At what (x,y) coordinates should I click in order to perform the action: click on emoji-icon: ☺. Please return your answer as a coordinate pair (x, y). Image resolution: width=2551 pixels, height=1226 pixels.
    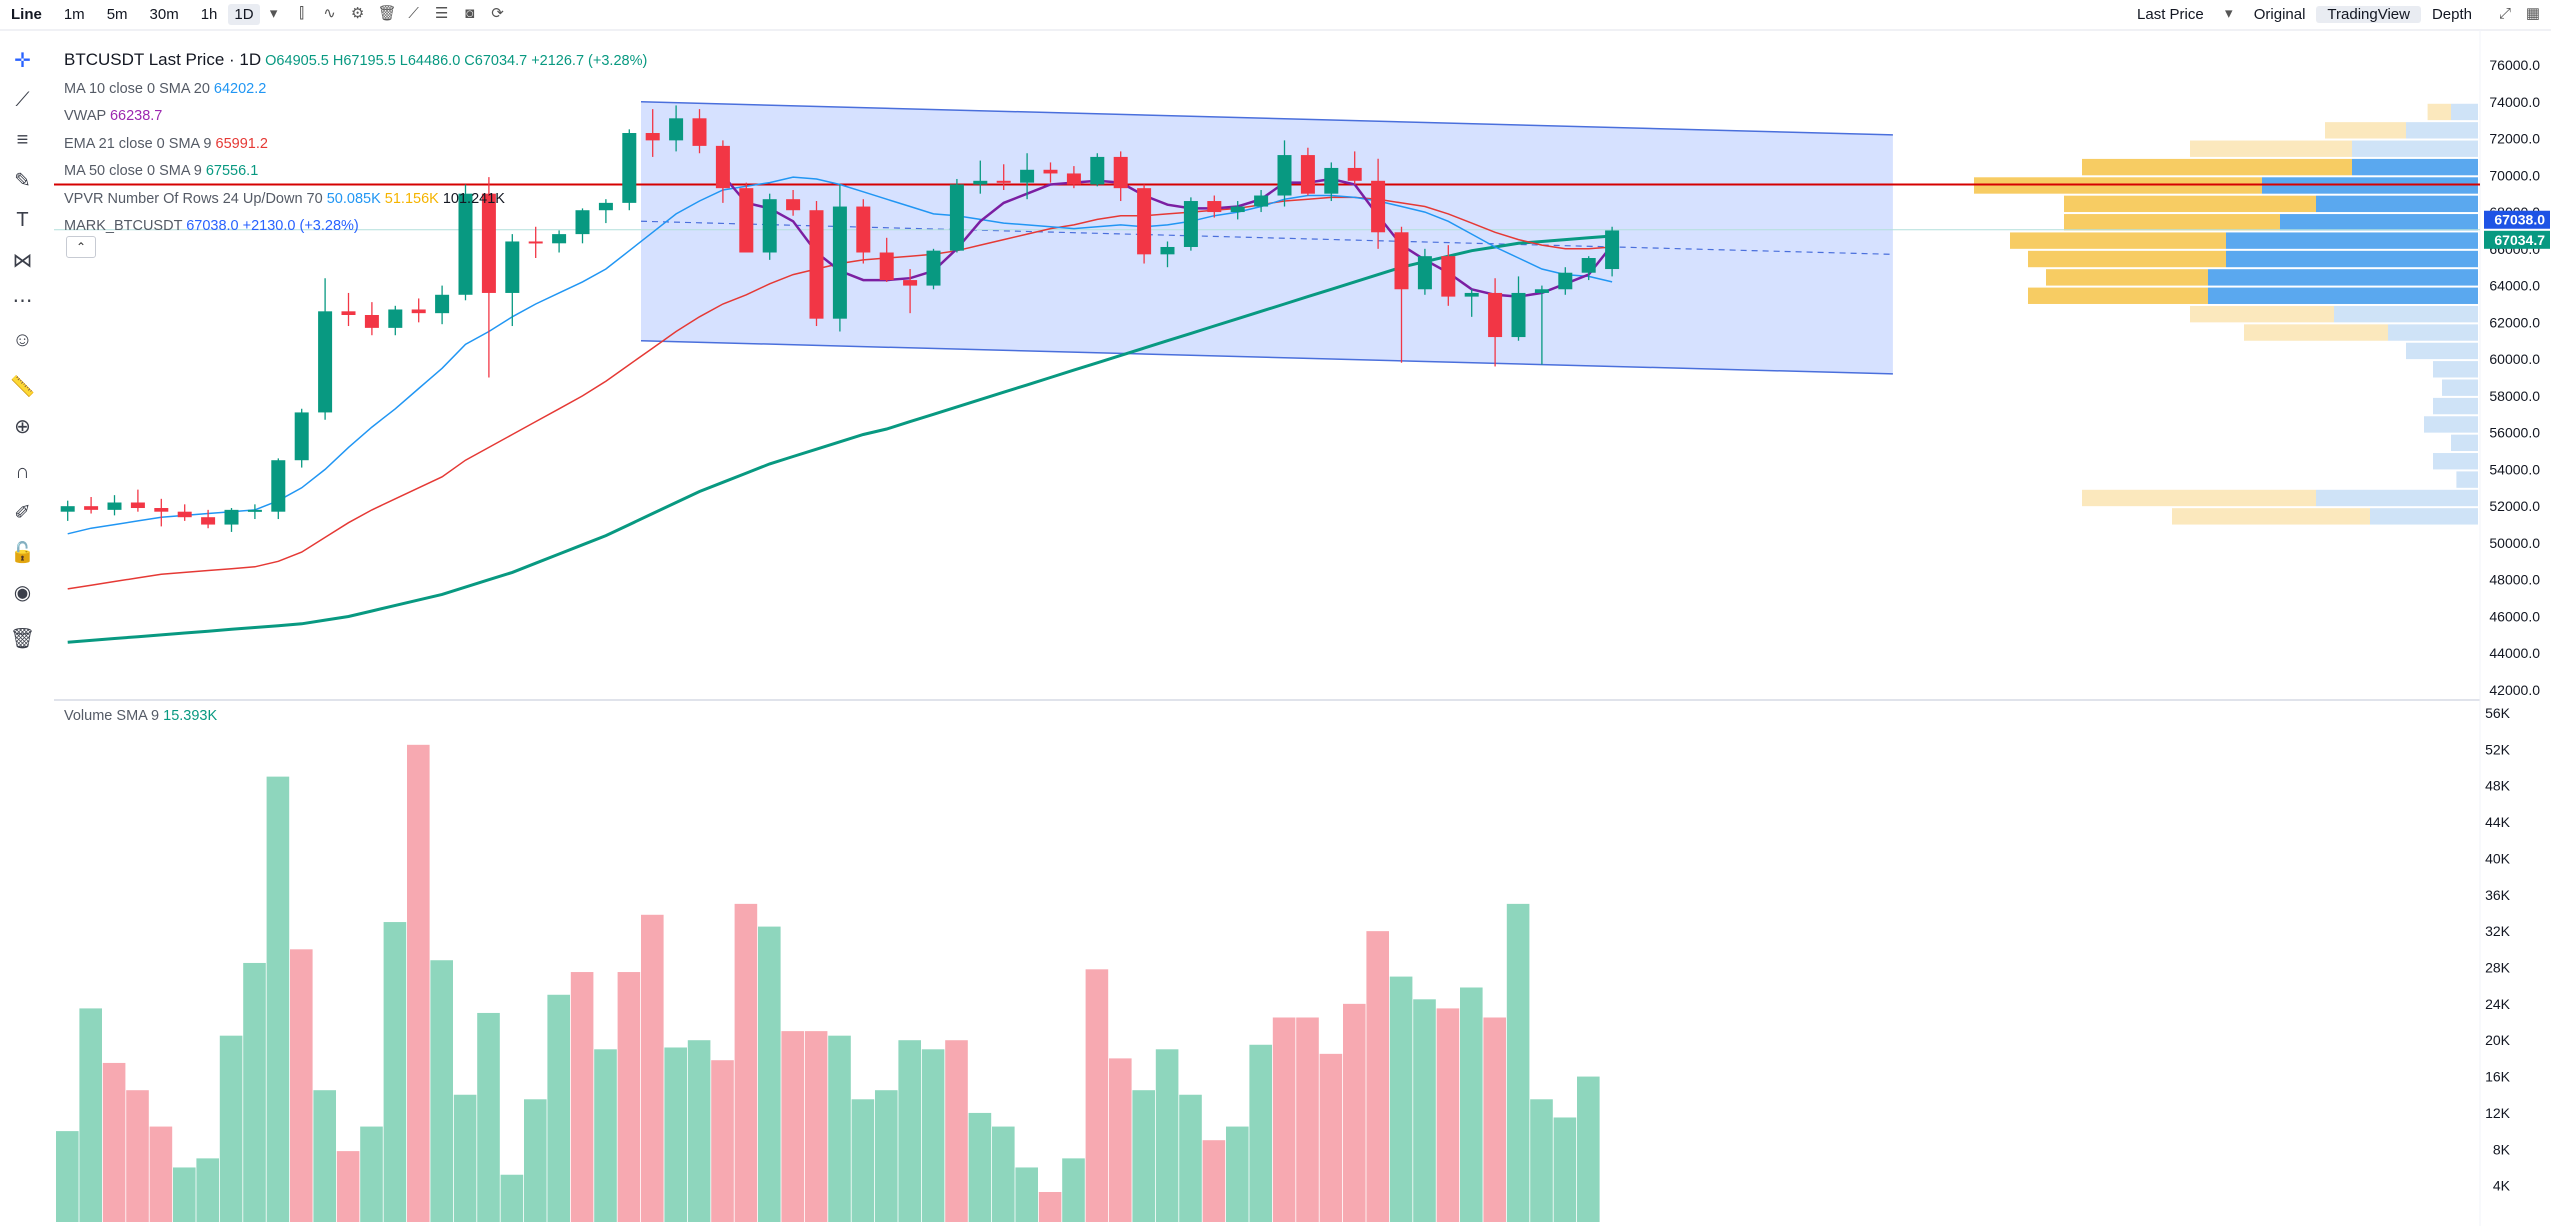
    Looking at the image, I should click on (22, 339).